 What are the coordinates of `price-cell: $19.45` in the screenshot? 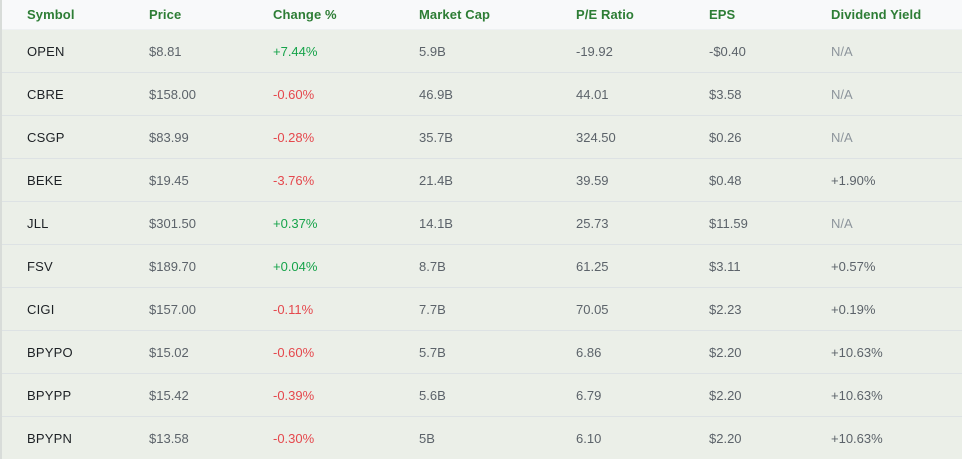 It's located at (169, 180).